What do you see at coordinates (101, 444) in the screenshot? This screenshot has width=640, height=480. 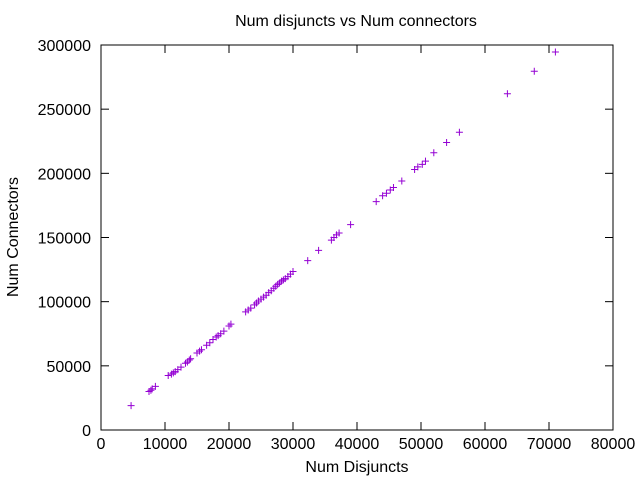 I see `x-tick-label: 0` at bounding box center [101, 444].